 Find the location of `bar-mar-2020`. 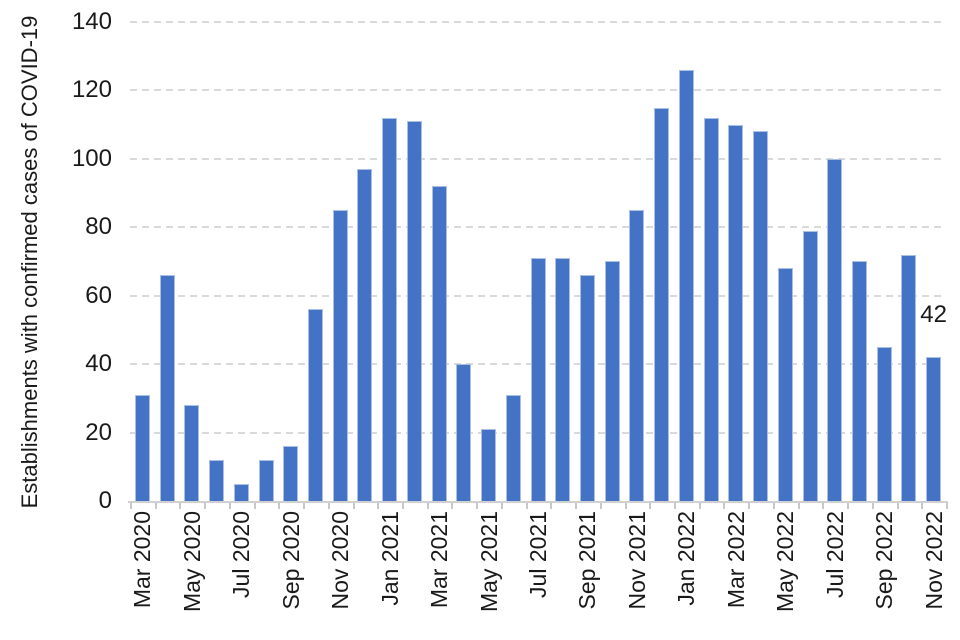

bar-mar-2020 is located at coordinates (142, 448).